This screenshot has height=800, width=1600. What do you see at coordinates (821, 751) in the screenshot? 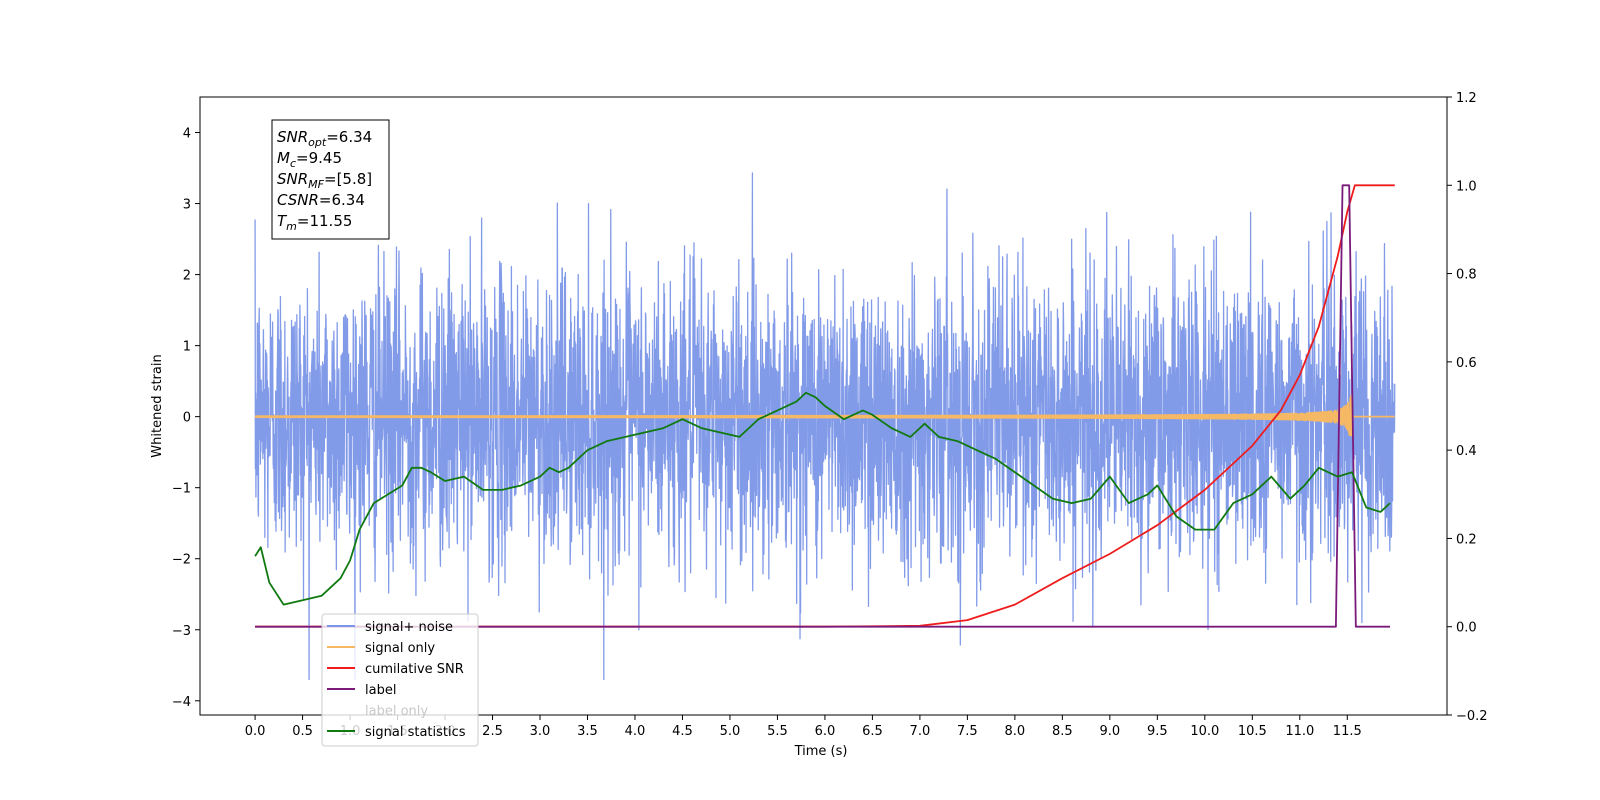
I see `x-axis-label: Time (s)` at bounding box center [821, 751].